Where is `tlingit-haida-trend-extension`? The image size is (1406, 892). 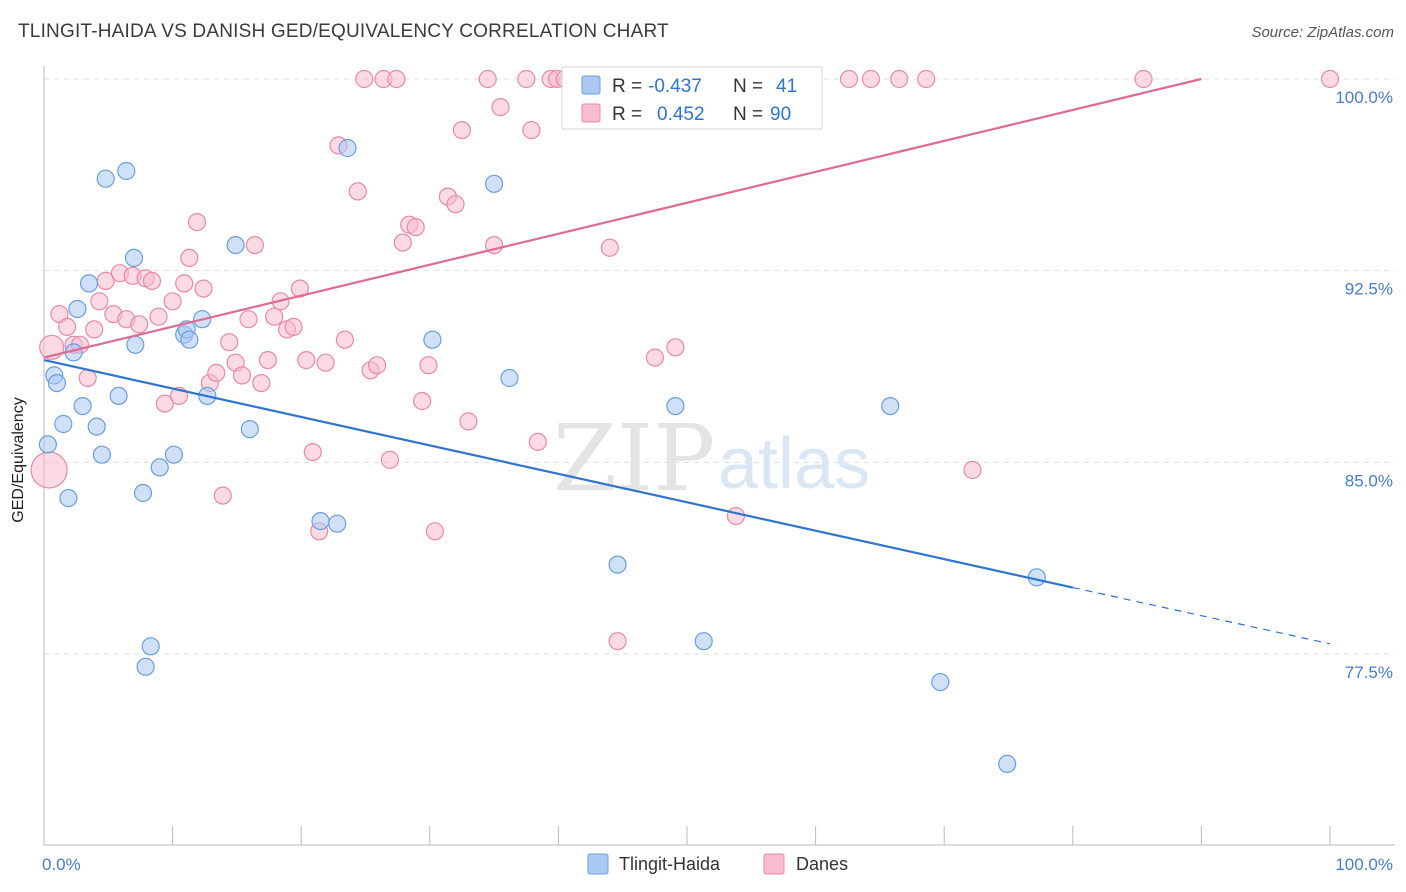
tlingit-haida-trend-extension is located at coordinates (1201, 615).